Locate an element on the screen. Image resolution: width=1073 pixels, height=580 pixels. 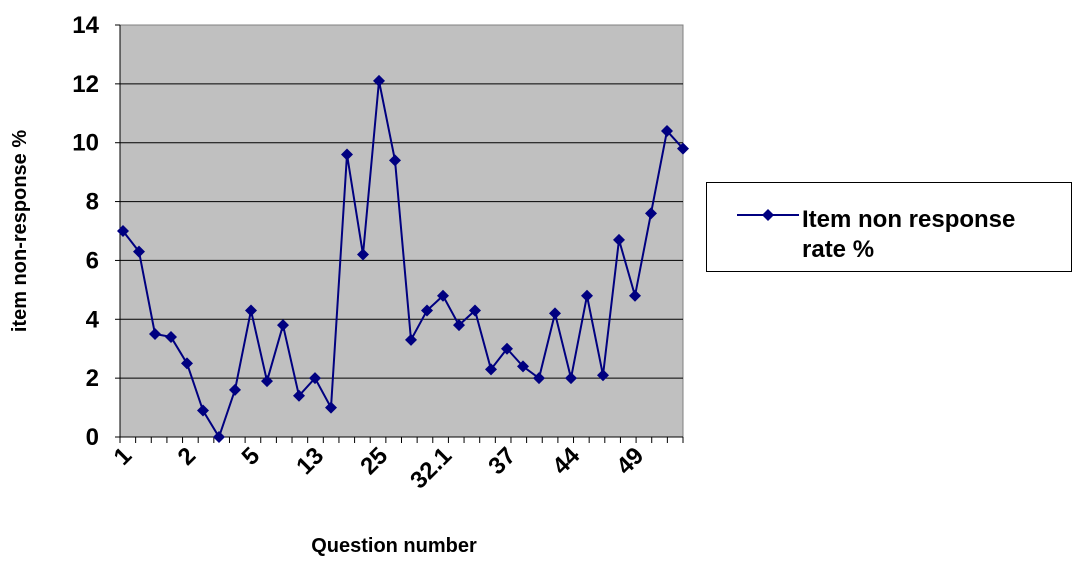
y-axis-title: item non-response % is located at coordinates (20, 231).